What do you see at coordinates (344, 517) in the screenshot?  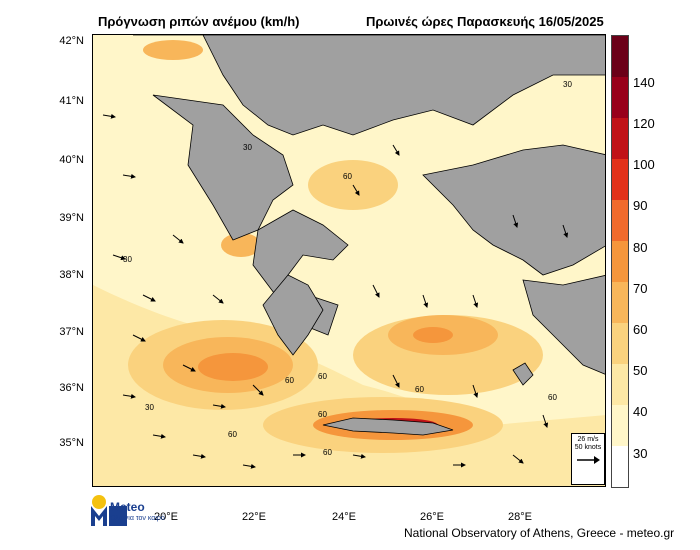 I see `lon-label-24: 24°E` at bounding box center [344, 517].